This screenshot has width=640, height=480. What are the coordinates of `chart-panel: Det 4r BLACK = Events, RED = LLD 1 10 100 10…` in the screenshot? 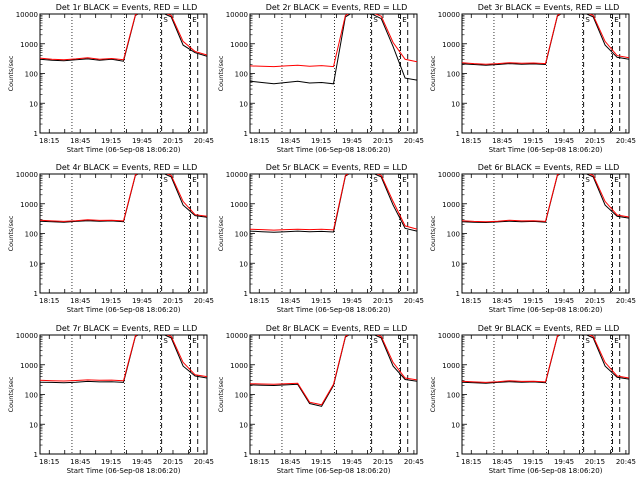 It's located at (110, 238).